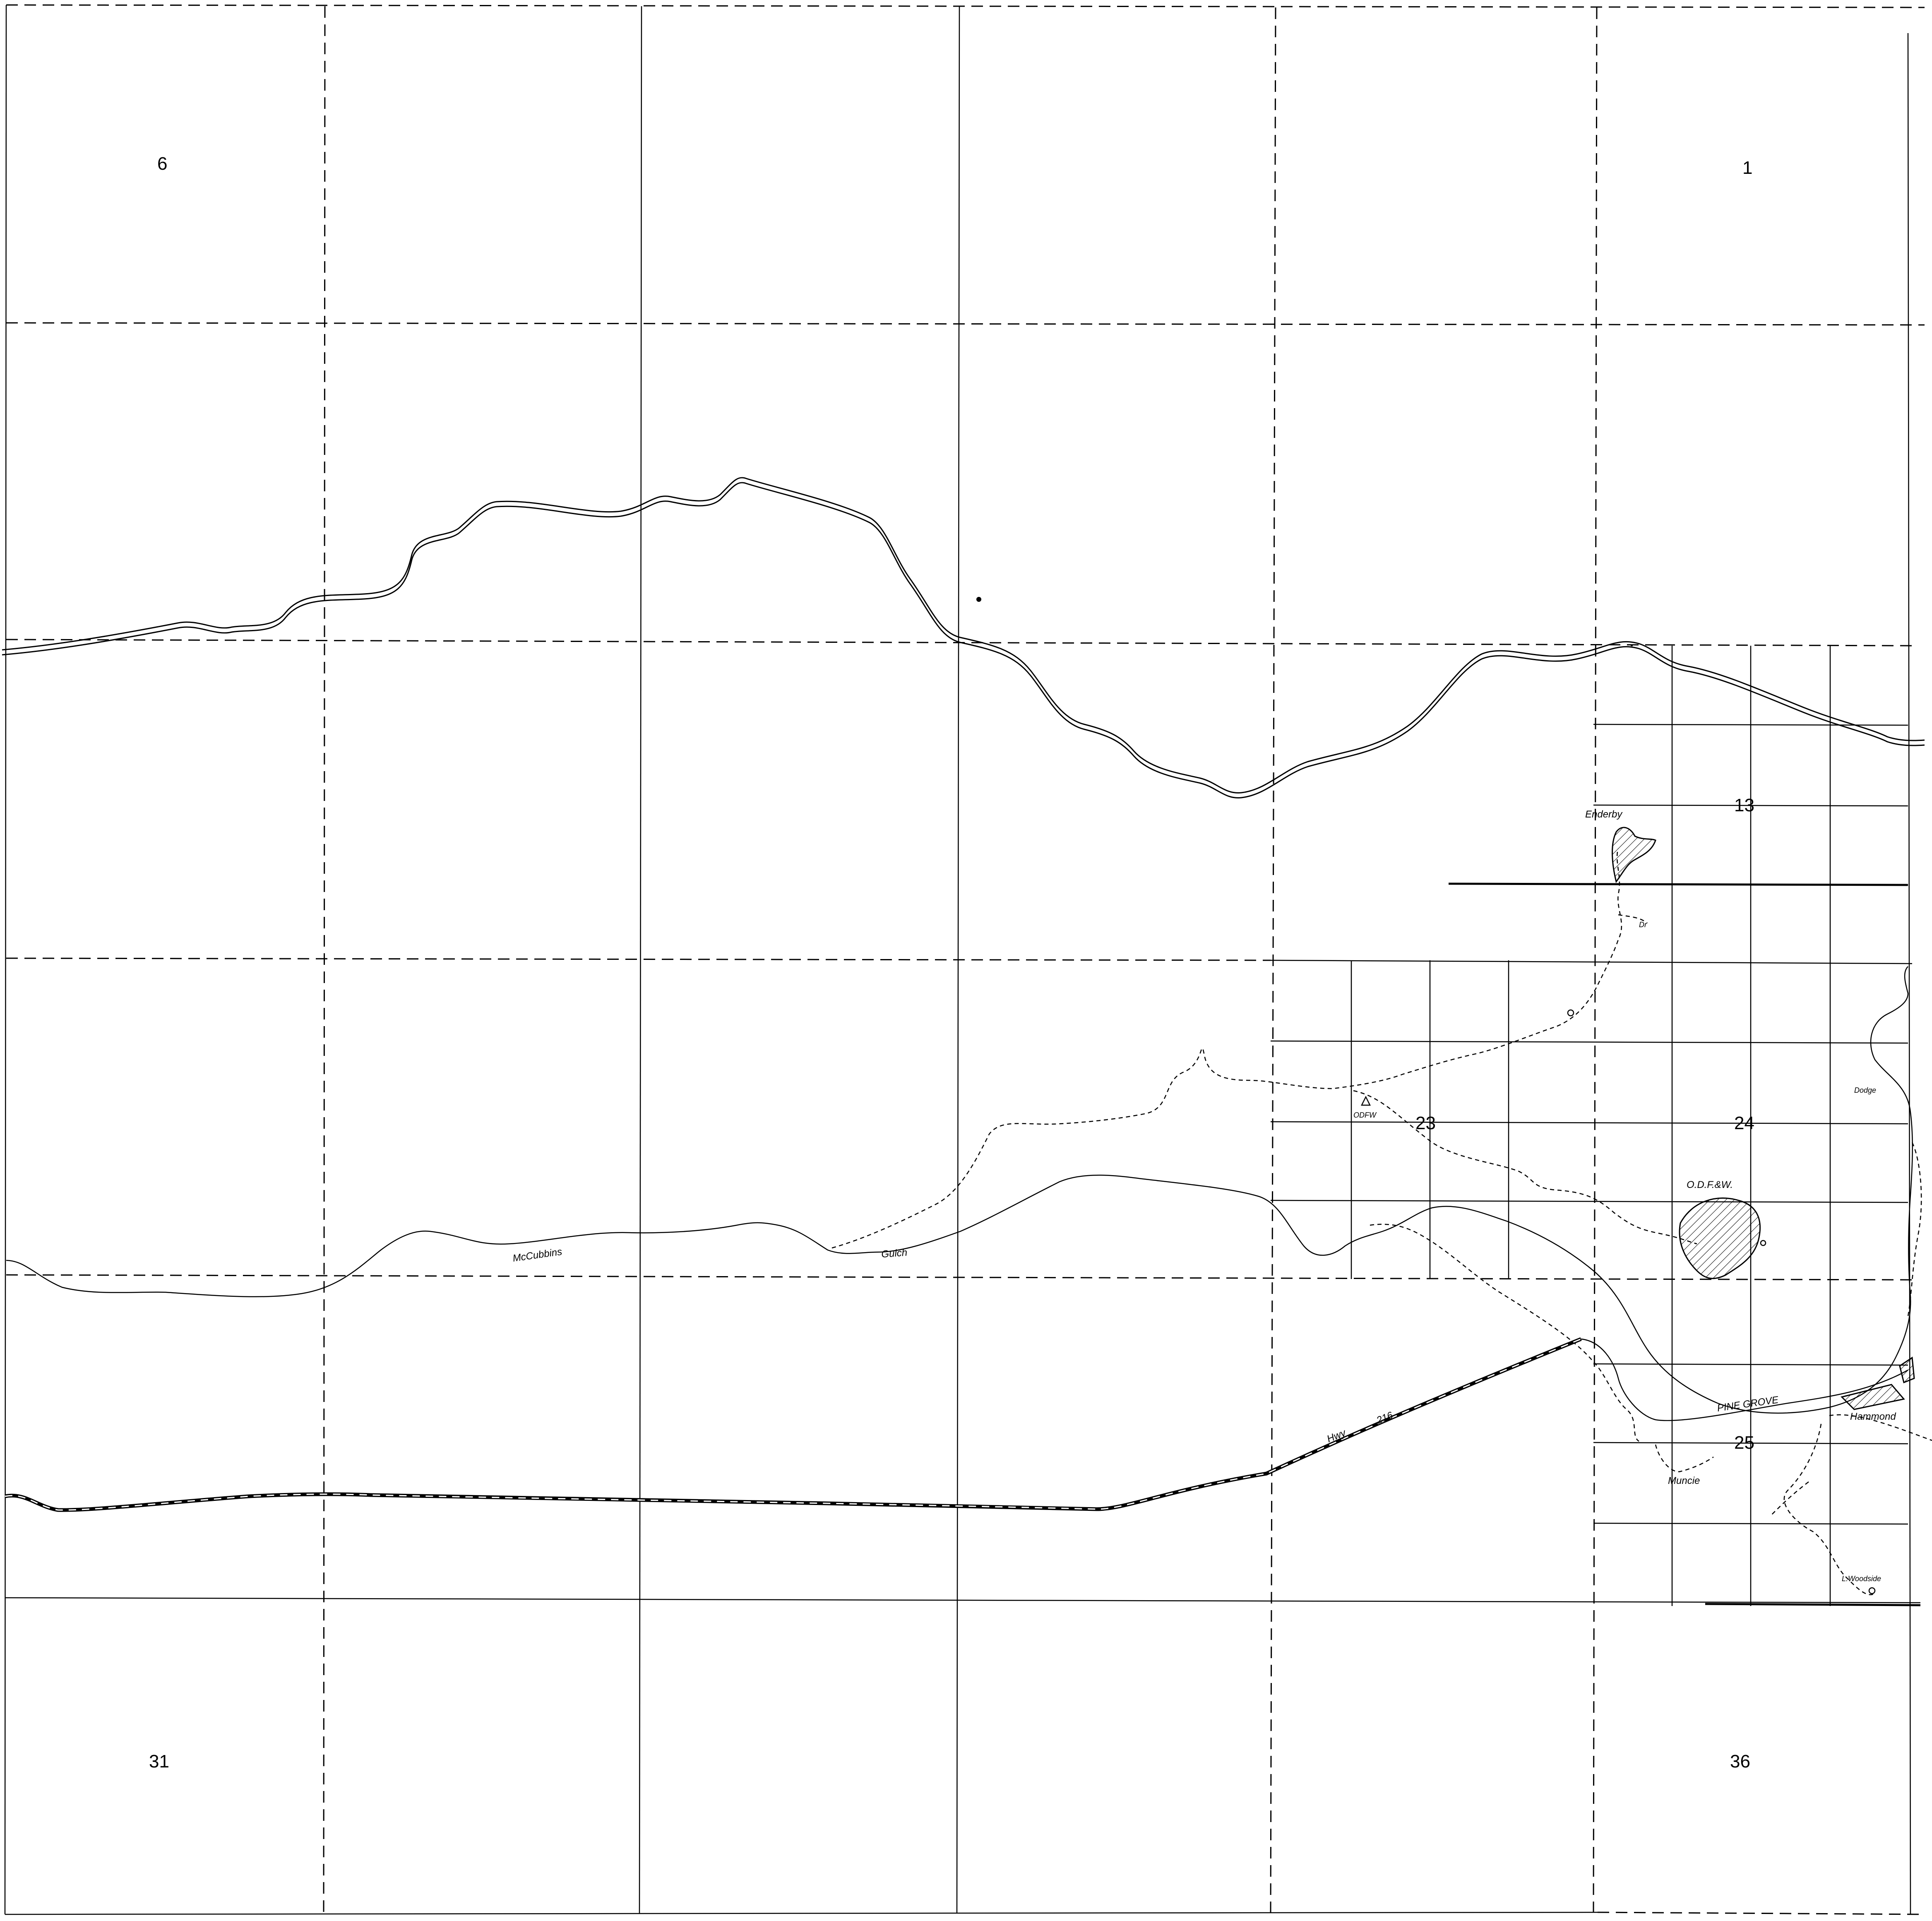 The image size is (1932, 1921). What do you see at coordinates (1744, 805) in the screenshot?
I see `section-number-13: 13` at bounding box center [1744, 805].